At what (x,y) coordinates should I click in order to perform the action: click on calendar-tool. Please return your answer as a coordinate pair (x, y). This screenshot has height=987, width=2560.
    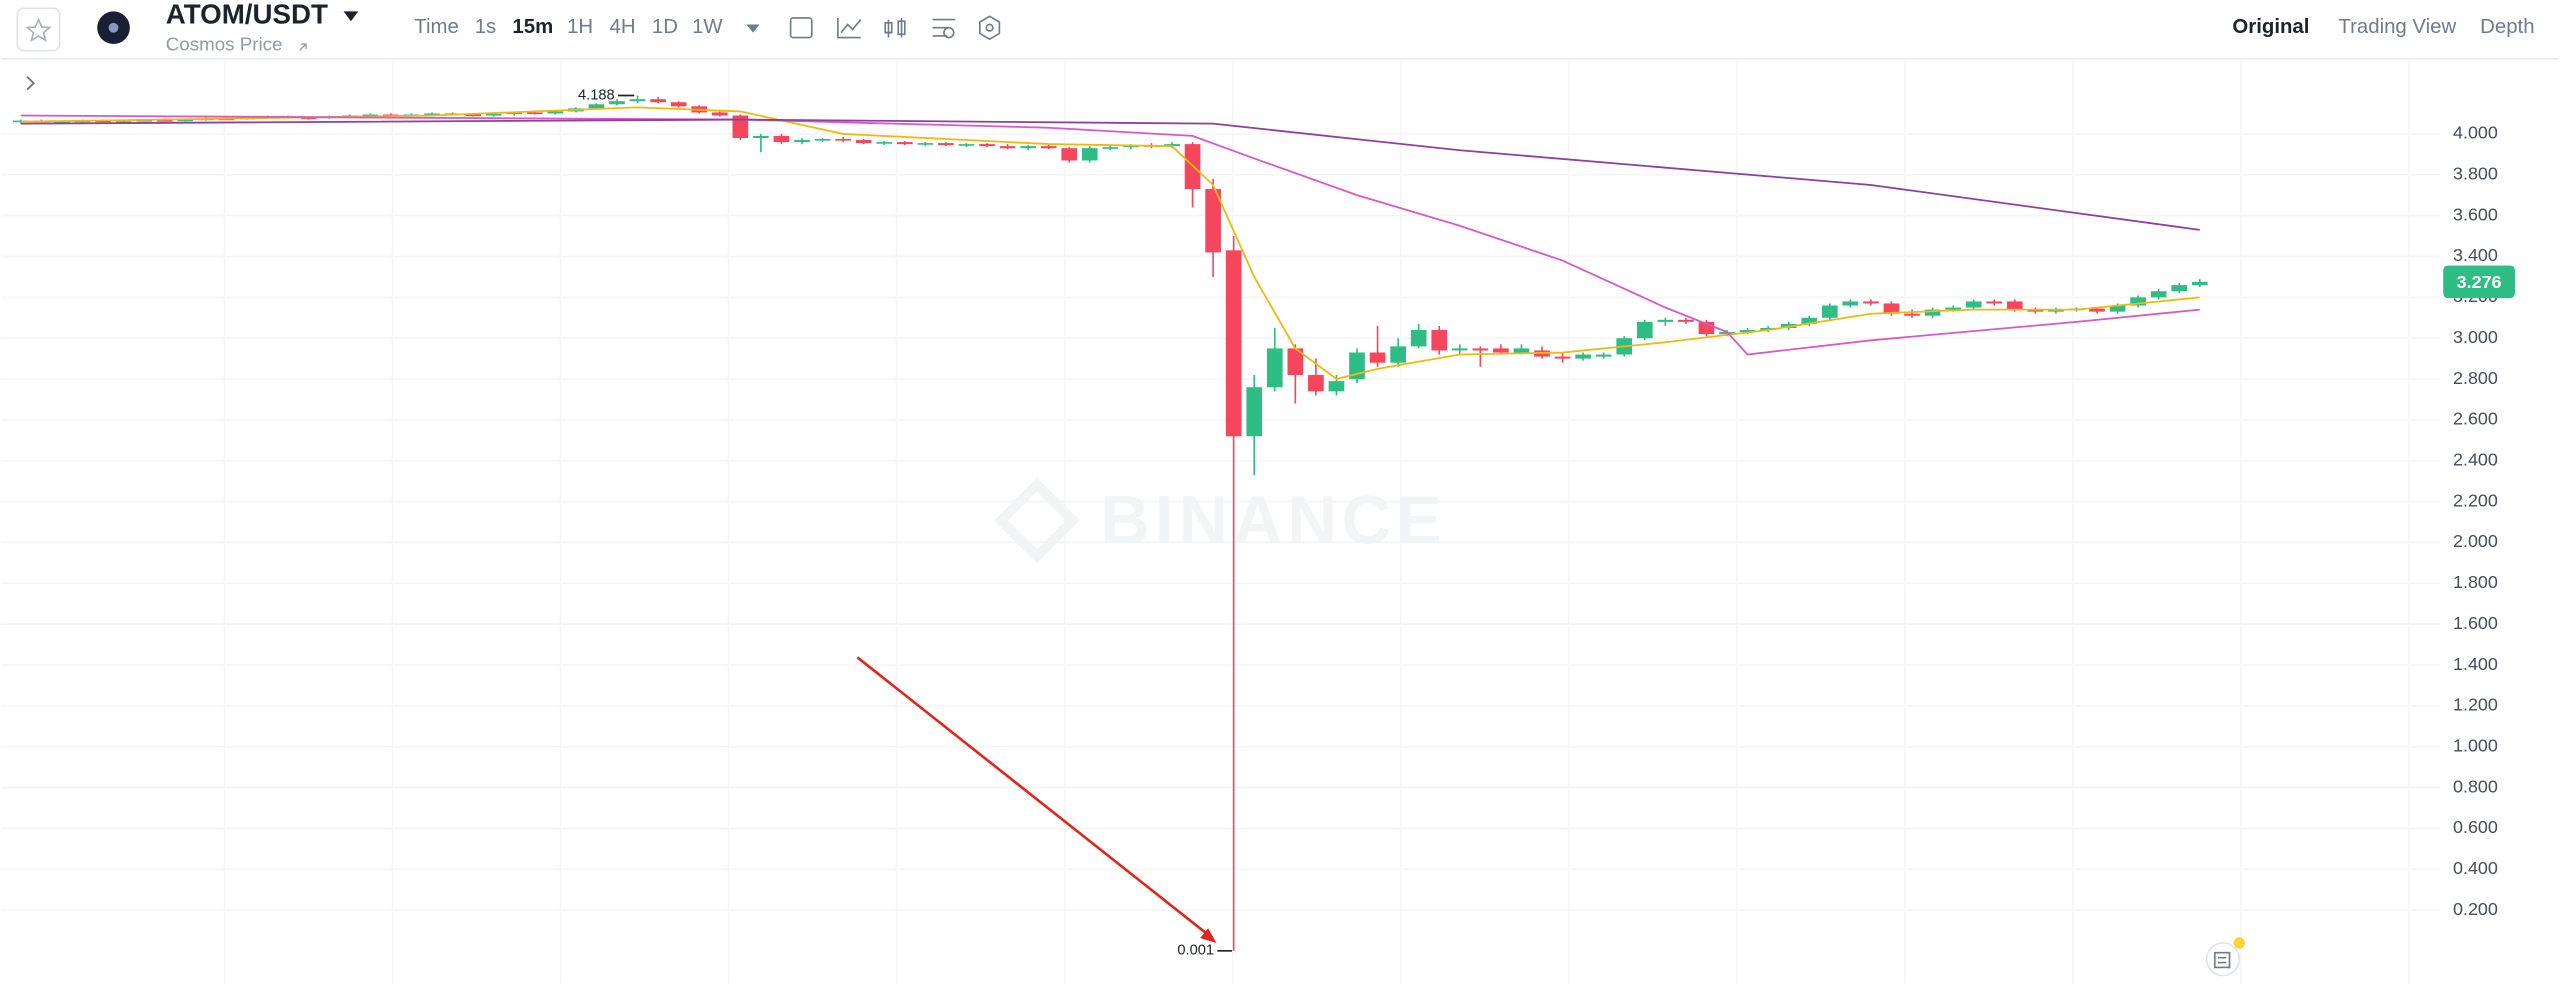
    Looking at the image, I should click on (801, 28).